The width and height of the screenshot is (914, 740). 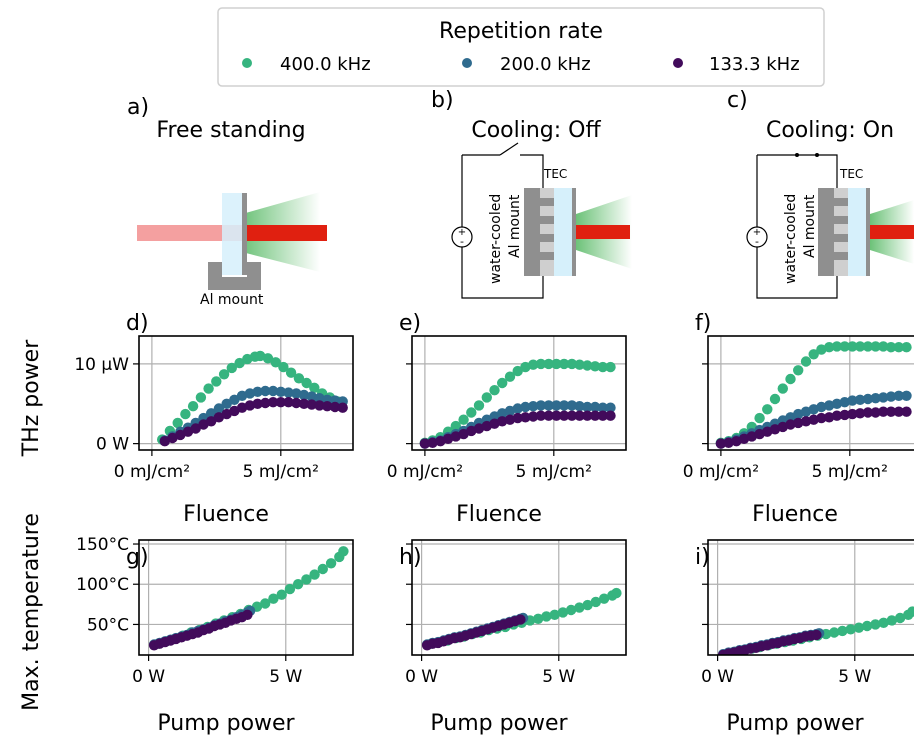 I want to click on switch-closed-b2, so click(x=817, y=155).